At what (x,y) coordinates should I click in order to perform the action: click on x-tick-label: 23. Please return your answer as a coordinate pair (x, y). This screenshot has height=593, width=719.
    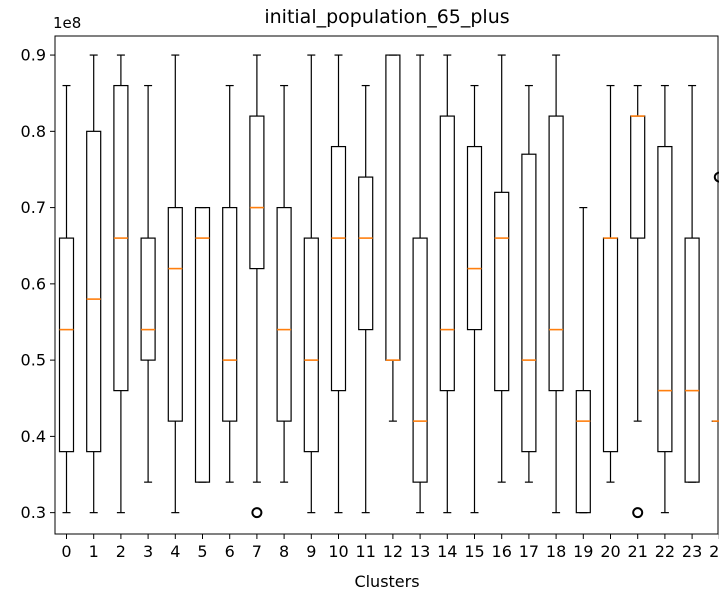
    Looking at the image, I should click on (692, 551).